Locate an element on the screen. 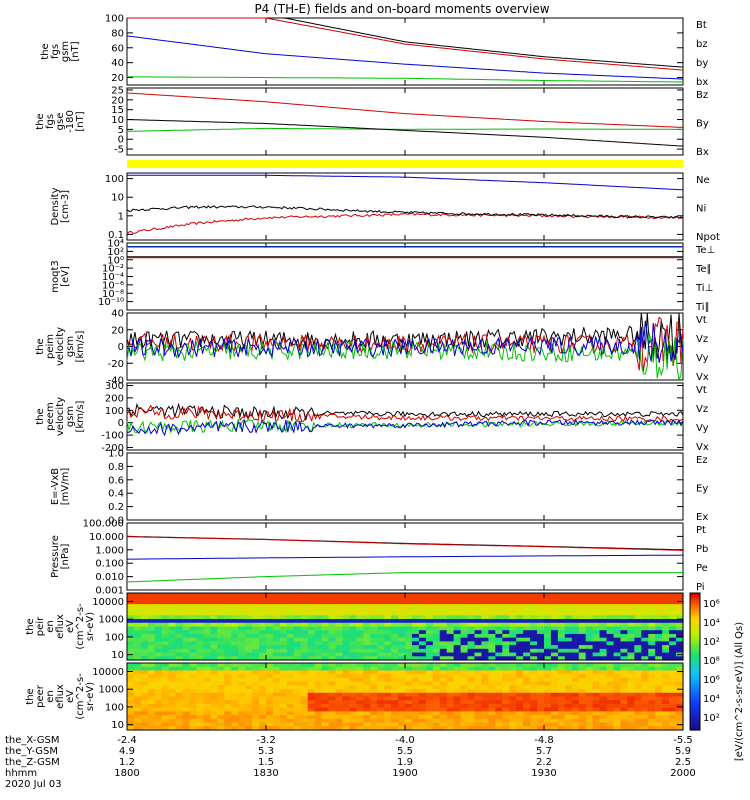 Image resolution: width=750 pixels, height=800 pixels. legend-Pb: Pb is located at coordinates (702, 549).